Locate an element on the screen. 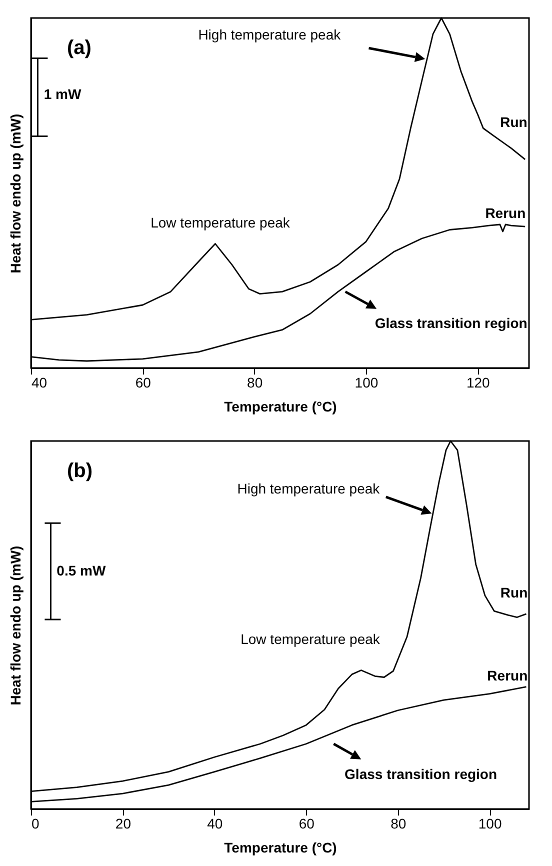 This screenshot has height=866, width=552. x-tick-label: 120 is located at coordinates (478, 382).